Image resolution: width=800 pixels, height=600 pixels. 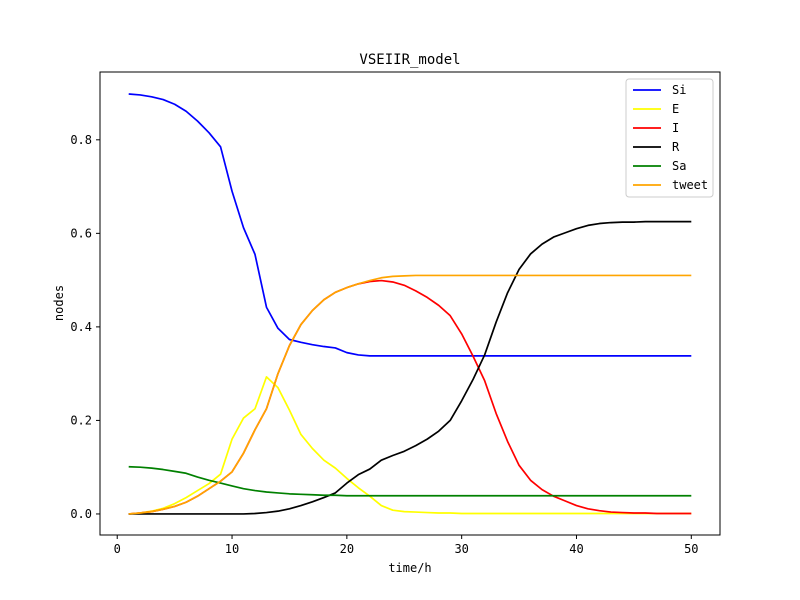 What do you see at coordinates (691, 549) in the screenshot?
I see `x-tick-label: 50` at bounding box center [691, 549].